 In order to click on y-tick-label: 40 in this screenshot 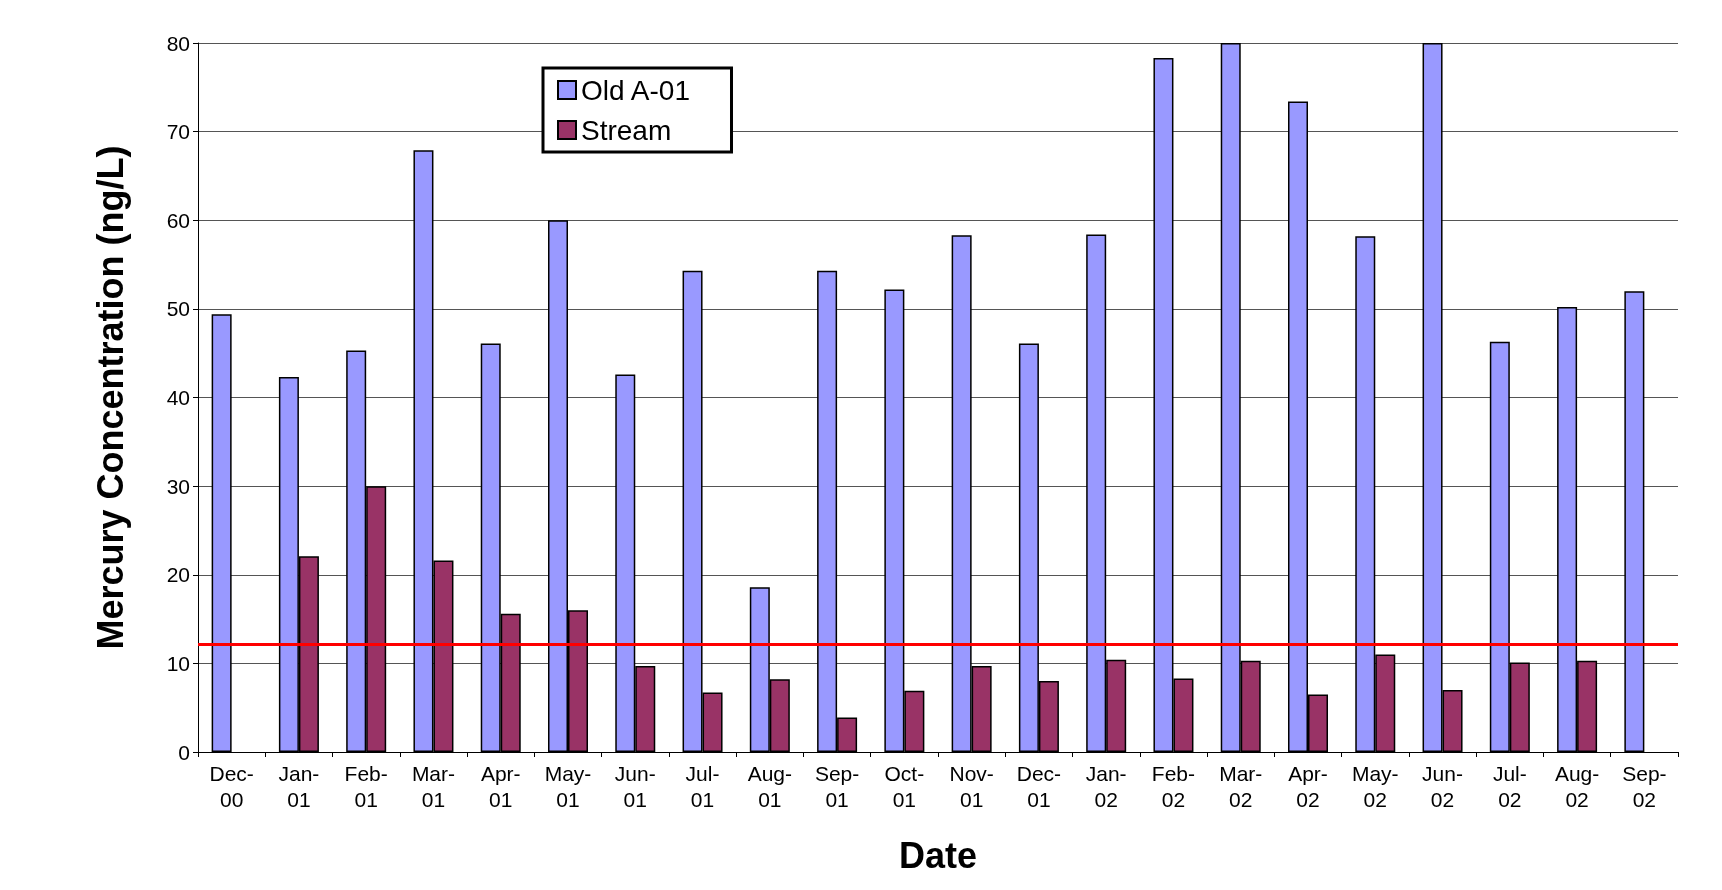, I will do `click(178, 397)`.